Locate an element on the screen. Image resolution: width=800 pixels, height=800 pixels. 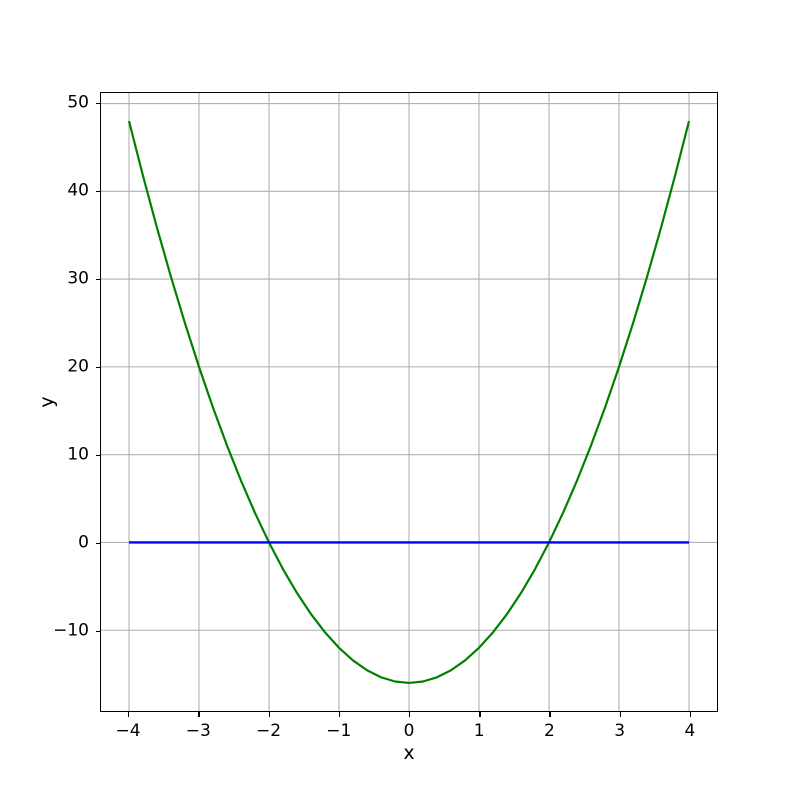
y-tick-label: 0 is located at coordinates (83, 542).